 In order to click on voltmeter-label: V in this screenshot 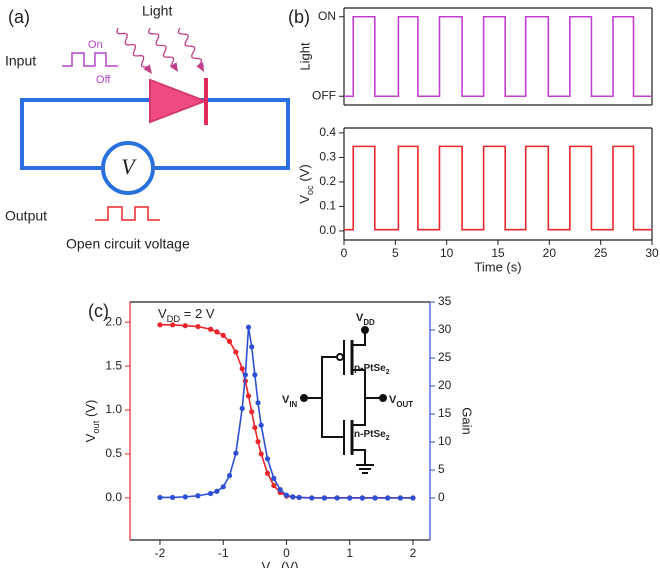, I will do `click(129, 166)`.